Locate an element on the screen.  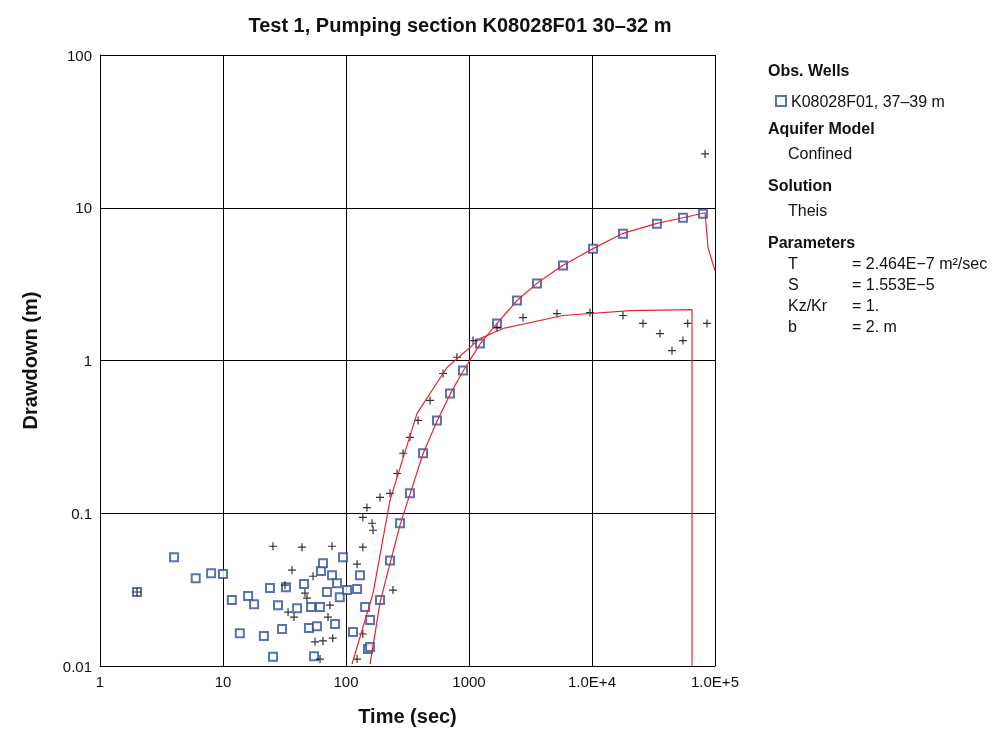
text: Kz/Kr = 1. is located at coordinates (834, 305).